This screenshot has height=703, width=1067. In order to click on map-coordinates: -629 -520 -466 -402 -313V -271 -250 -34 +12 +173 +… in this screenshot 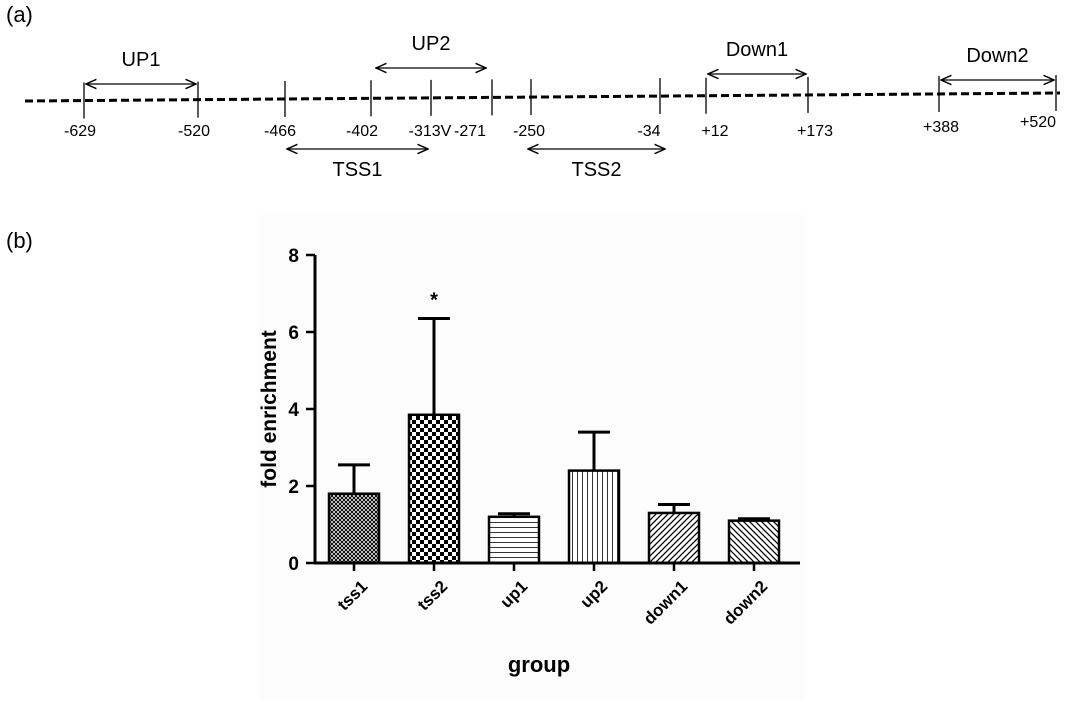, I will do `click(560, 127)`.